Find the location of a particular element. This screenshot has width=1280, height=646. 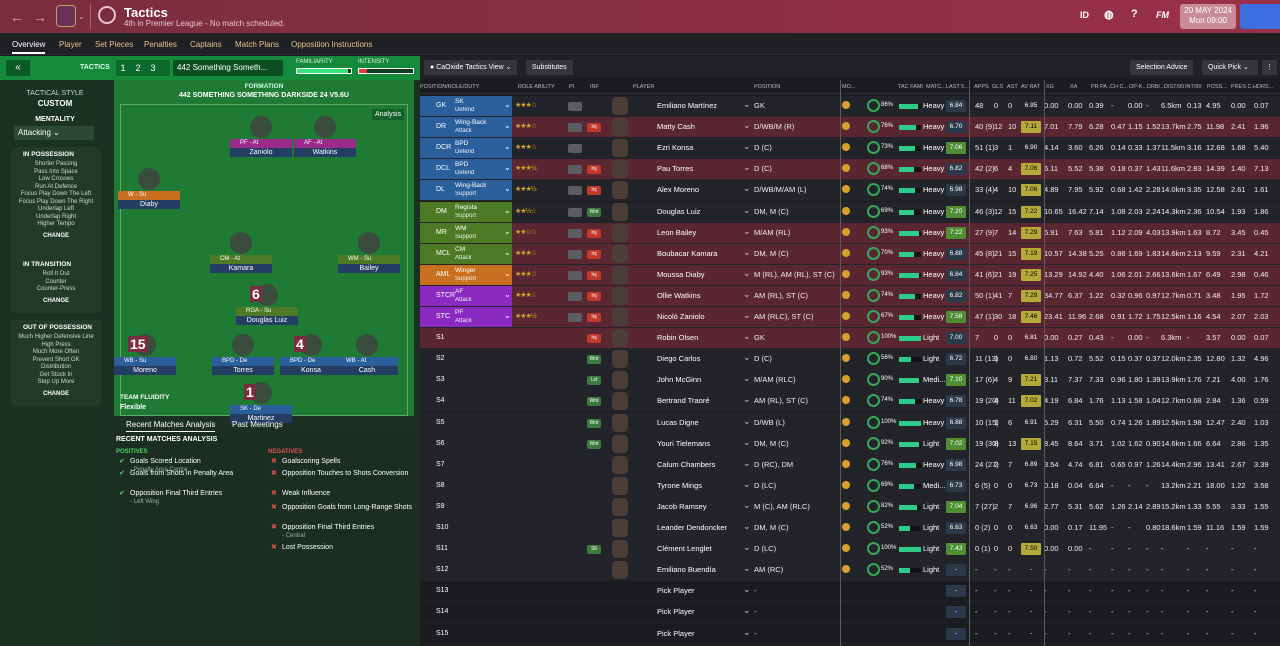

position-cell: S12 is located at coordinates (466, 570).